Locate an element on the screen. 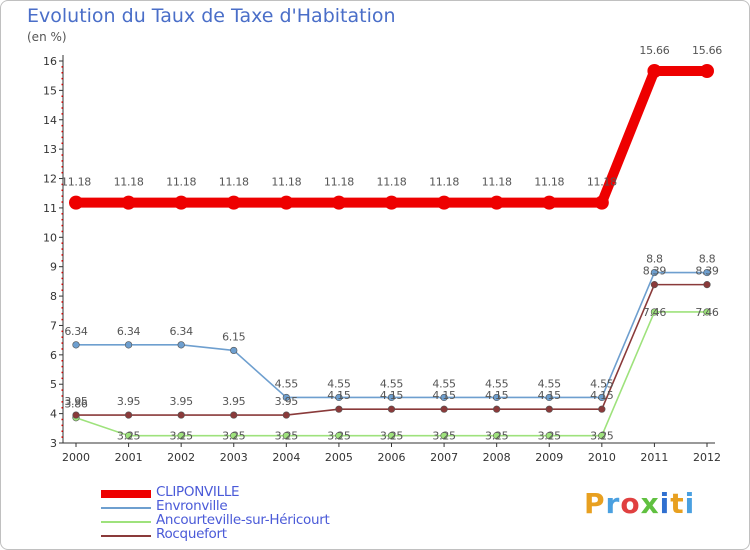  legend-label: Rocquefort is located at coordinates (191, 534).